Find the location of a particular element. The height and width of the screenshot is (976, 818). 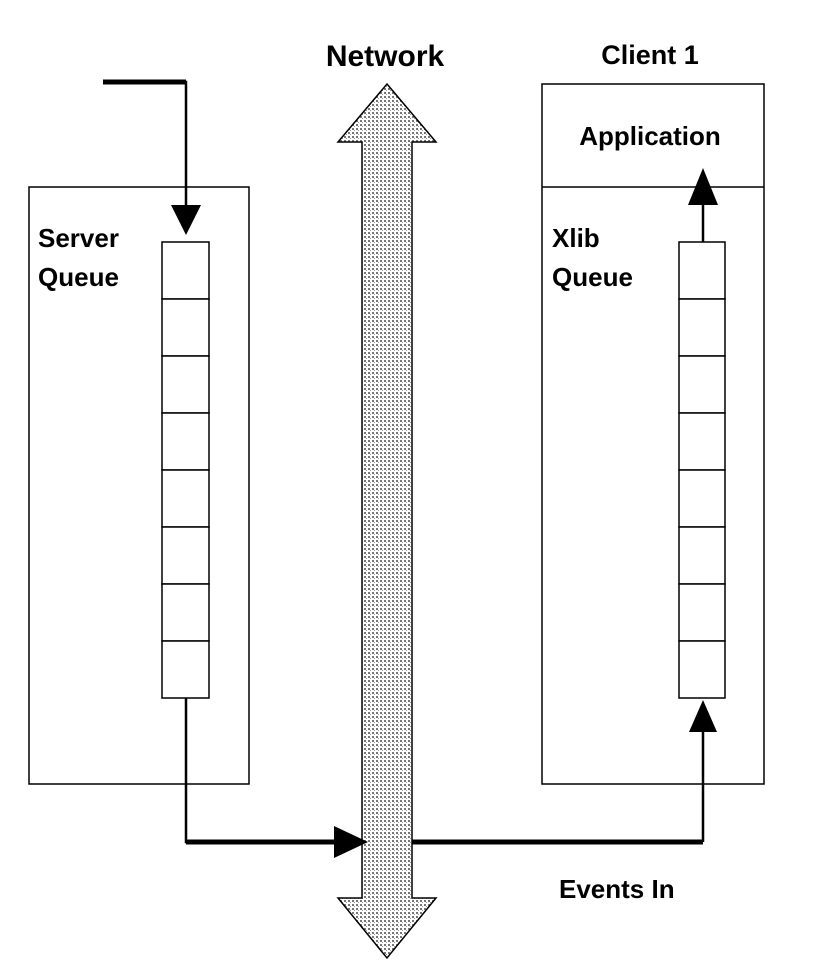

client-label: Client 1 is located at coordinates (650, 55).